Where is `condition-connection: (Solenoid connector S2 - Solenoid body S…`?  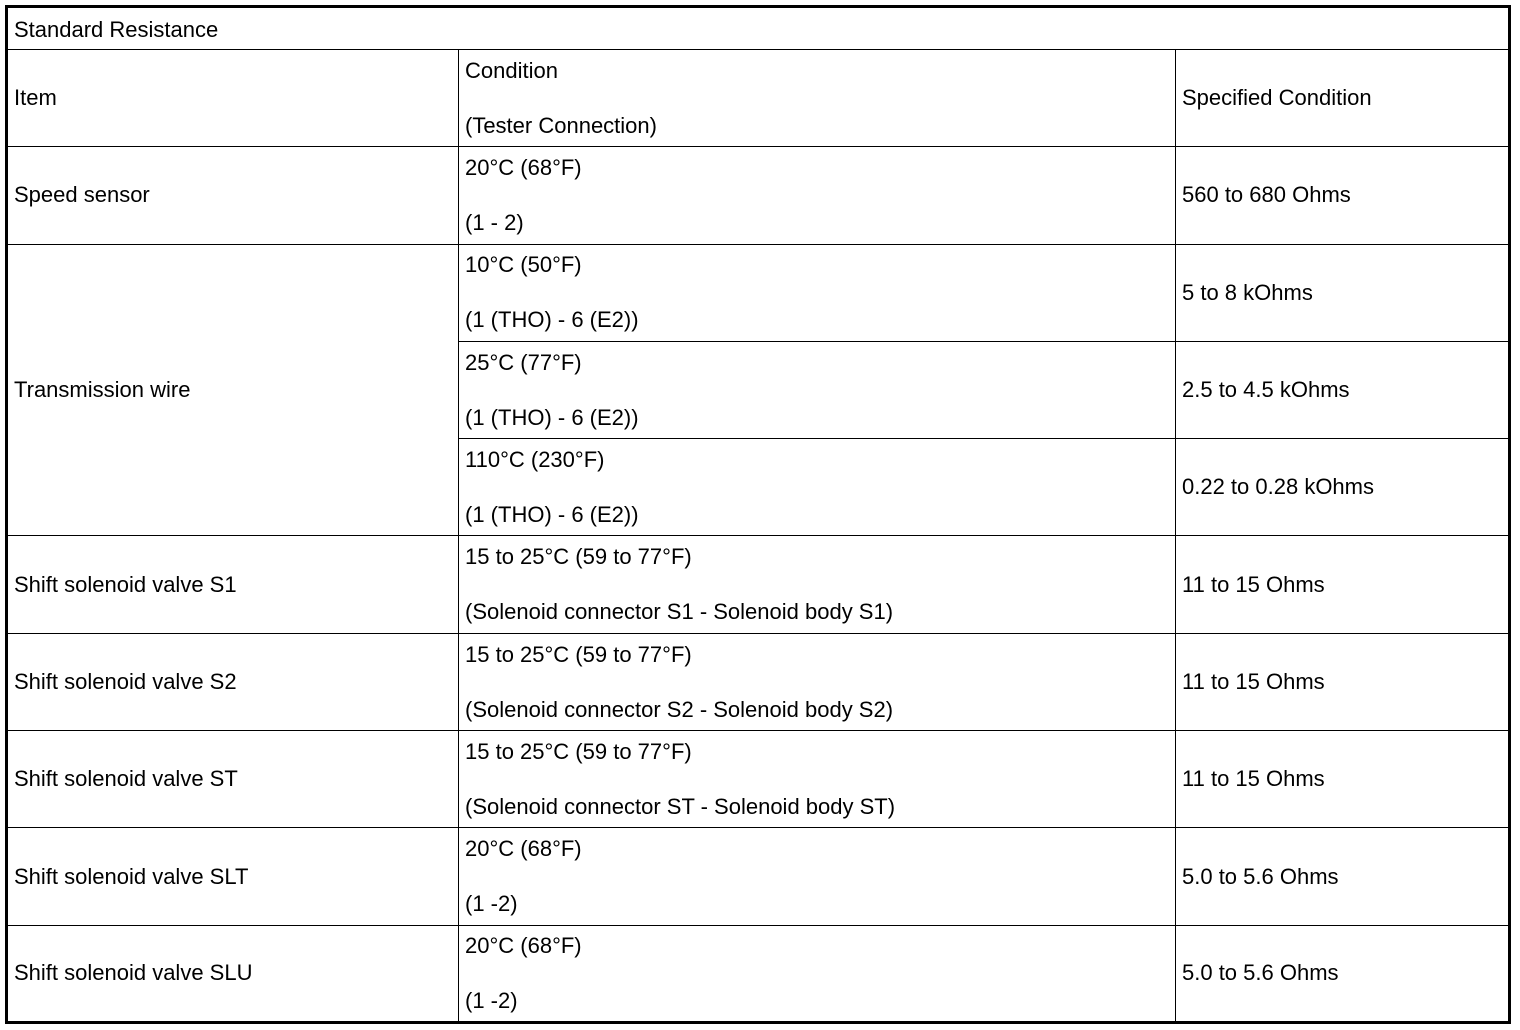
condition-connection: (Solenoid connector S2 - Solenoid body S… is located at coordinates (679, 709).